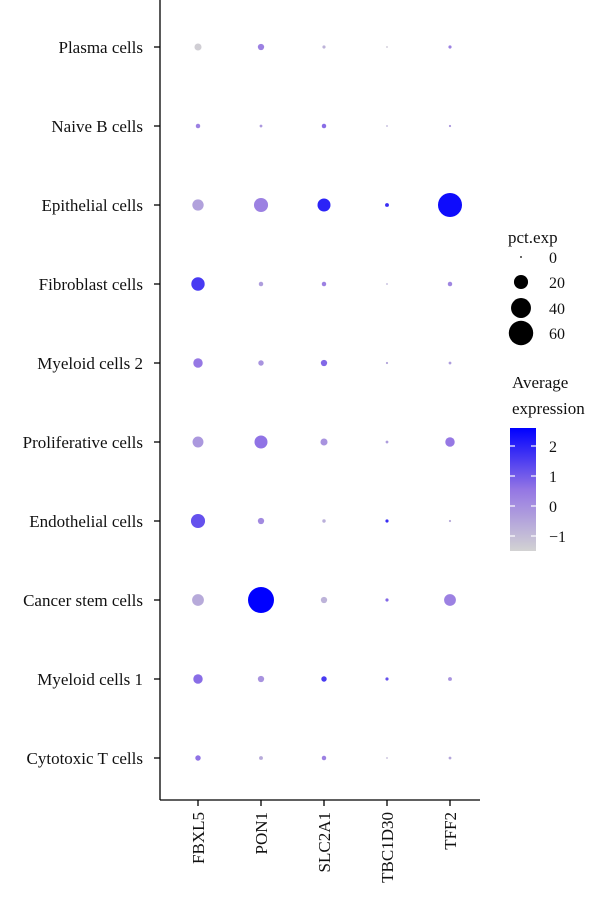 The width and height of the screenshot is (600, 902). Describe the element at coordinates (387, 847) in the screenshot. I see `x-tick-label: TBC1D30` at that location.